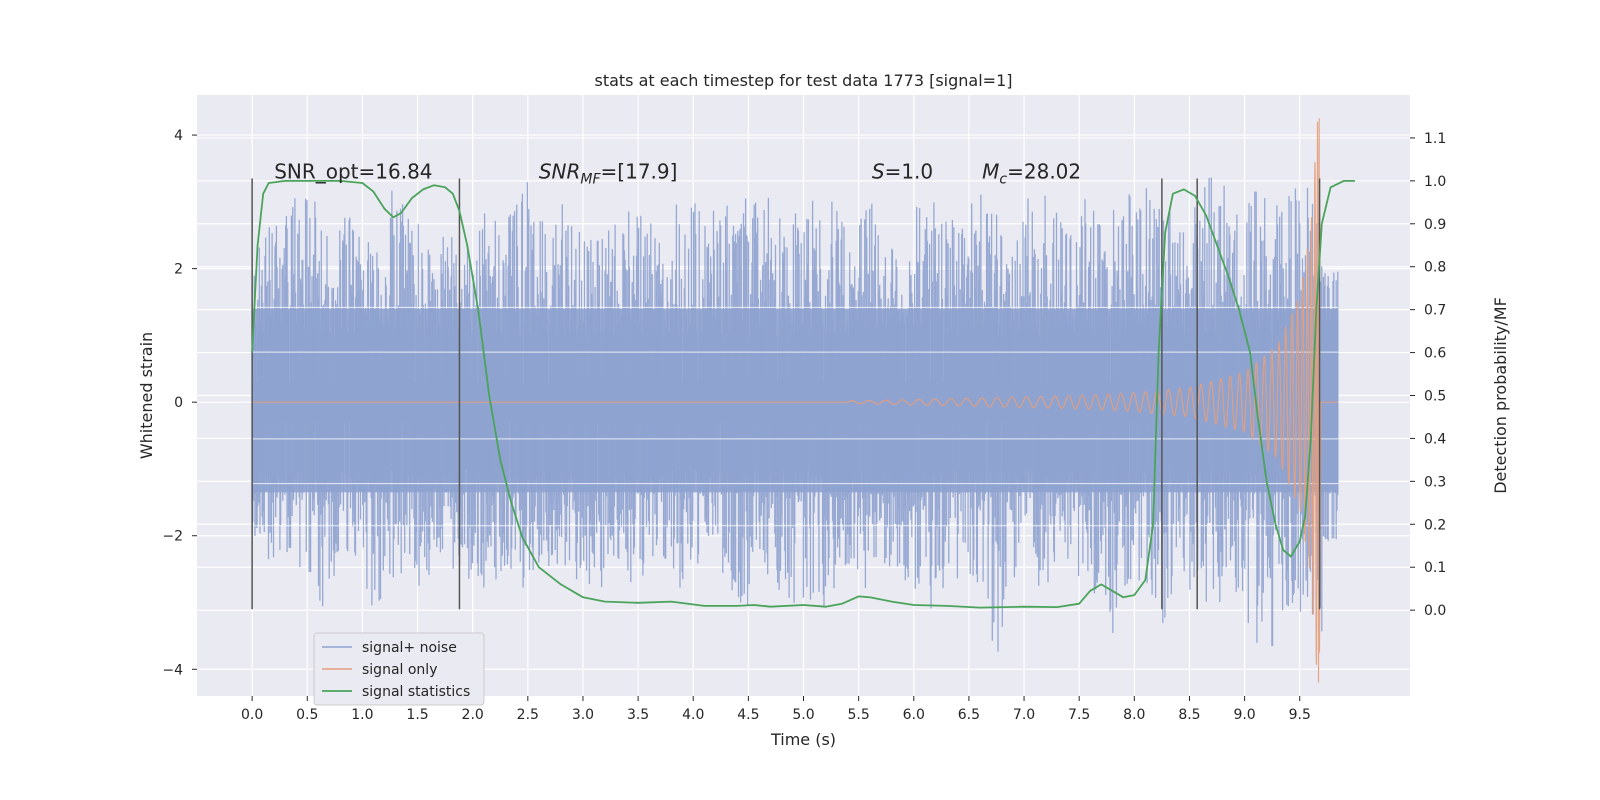 Image resolution: width=1600 pixels, height=800 pixels. What do you see at coordinates (1435, 439) in the screenshot?
I see `y-right-tick-label: 0.4` at bounding box center [1435, 439].